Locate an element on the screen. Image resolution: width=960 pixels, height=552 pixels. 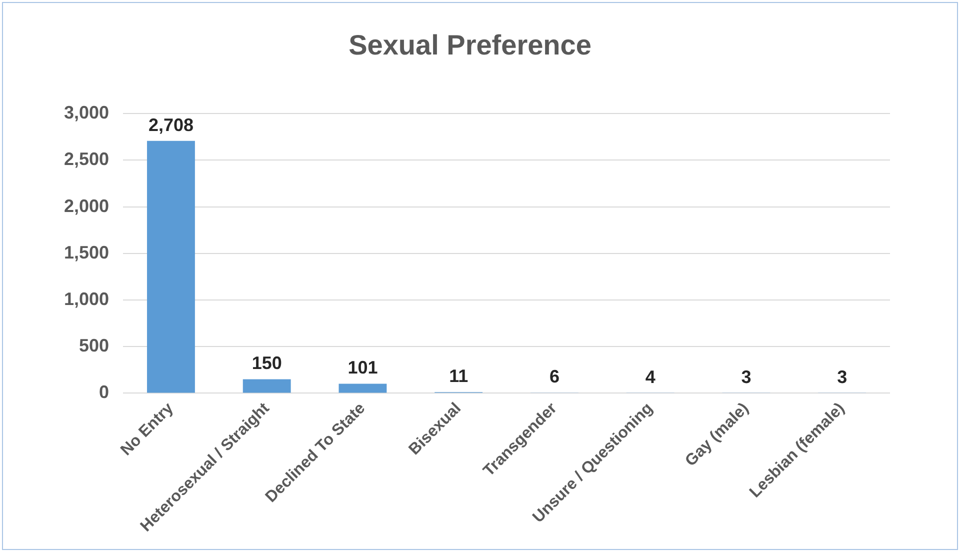
y-tick-label: 500 is located at coordinates (94, 346).